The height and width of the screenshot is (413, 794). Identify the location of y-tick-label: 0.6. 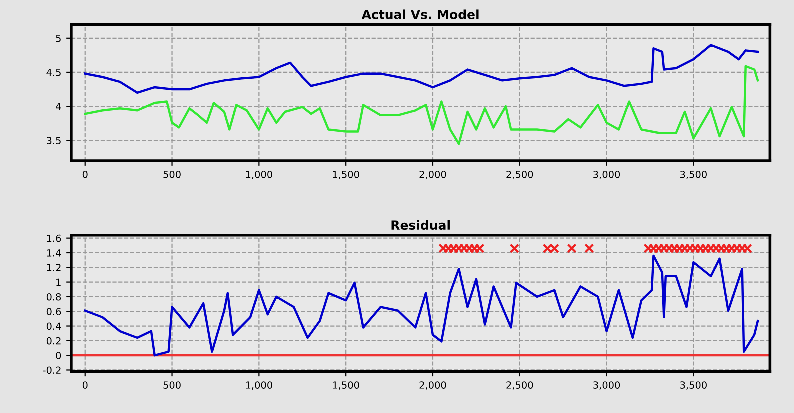
(54, 312).